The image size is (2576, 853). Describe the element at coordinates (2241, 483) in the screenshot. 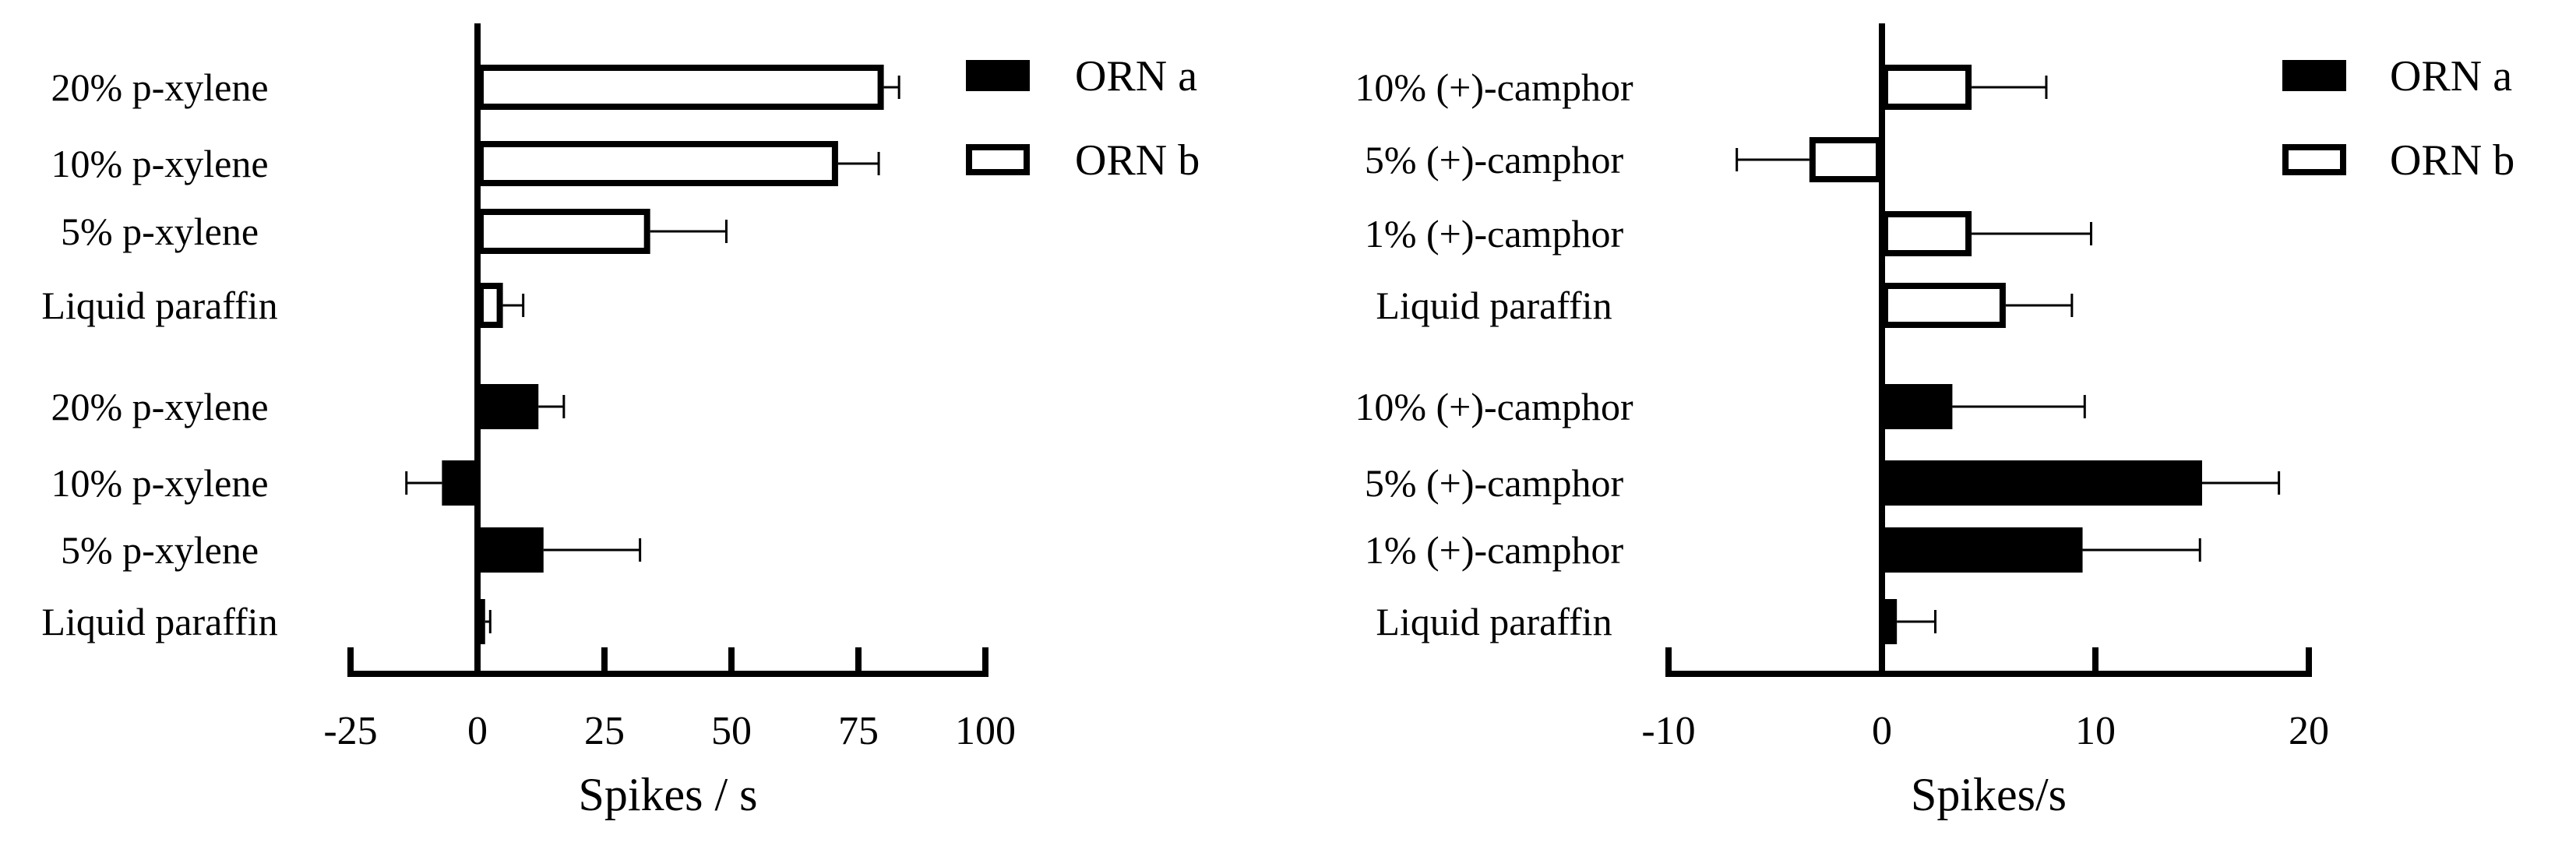

I see `error-bar-orn-a-5pct-camphor` at that location.